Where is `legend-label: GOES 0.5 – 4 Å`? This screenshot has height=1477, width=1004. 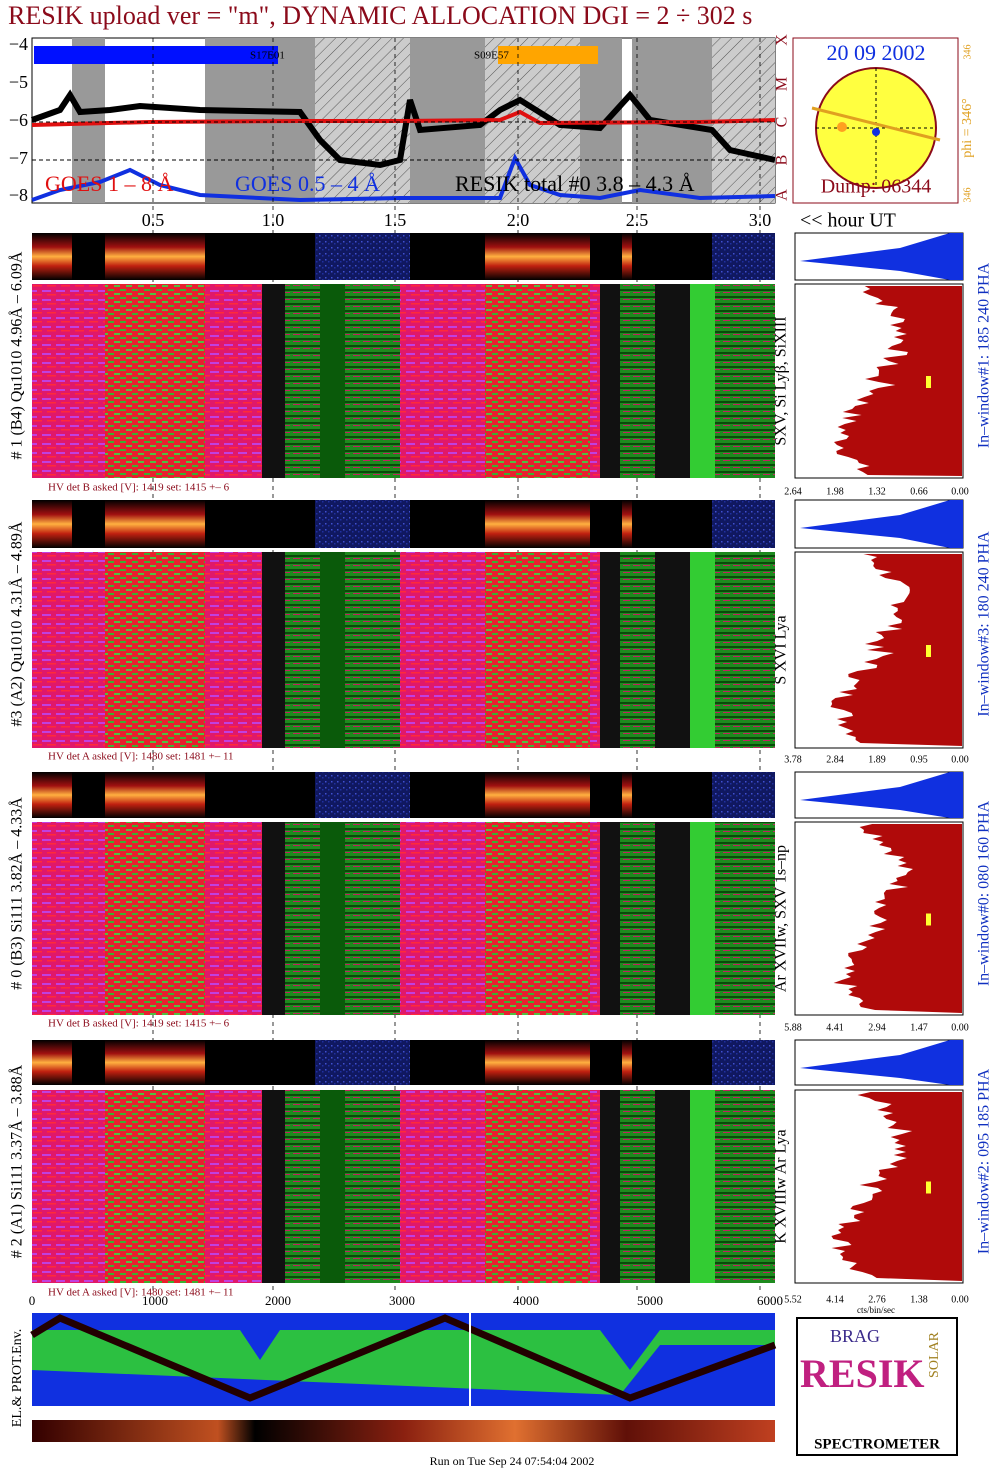 legend-label: GOES 0.5 – 4 Å is located at coordinates (307, 183).